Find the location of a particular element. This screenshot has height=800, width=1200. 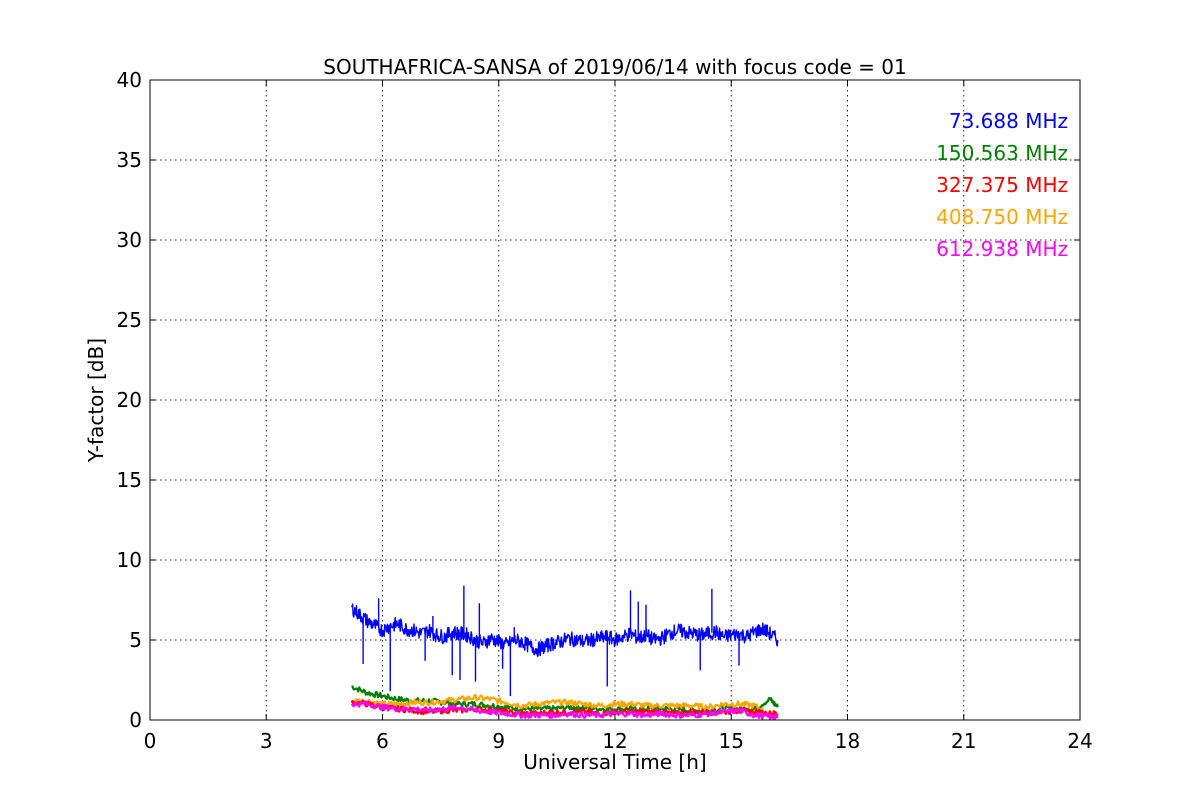

plot-area is located at coordinates (564, 653).